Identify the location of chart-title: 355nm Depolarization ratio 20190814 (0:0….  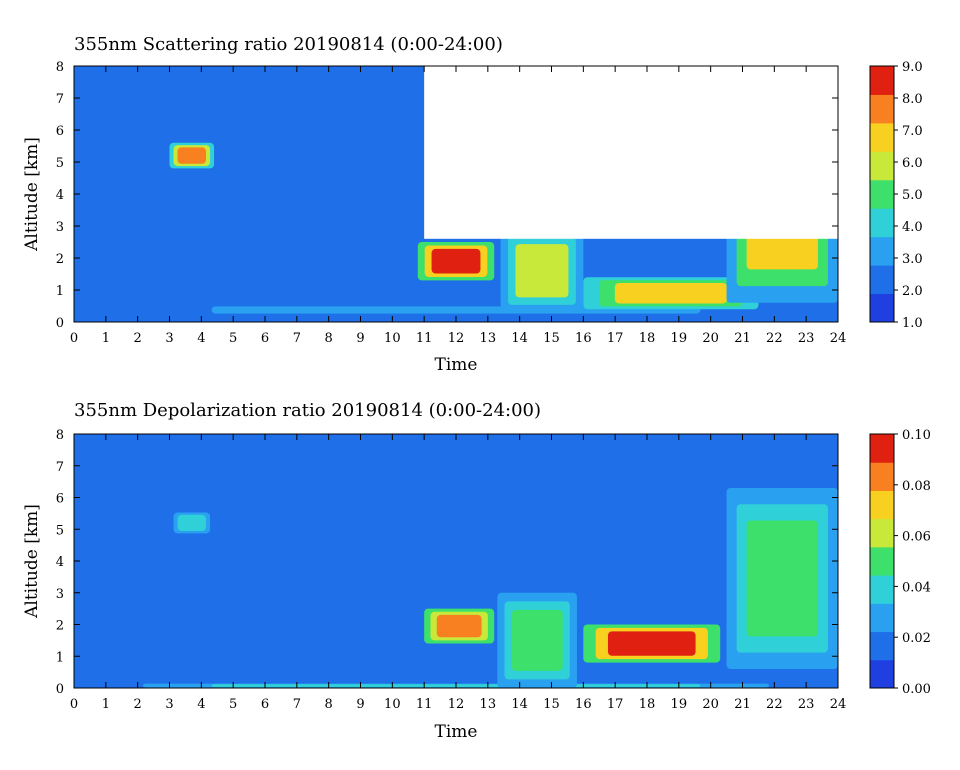
(307, 410).